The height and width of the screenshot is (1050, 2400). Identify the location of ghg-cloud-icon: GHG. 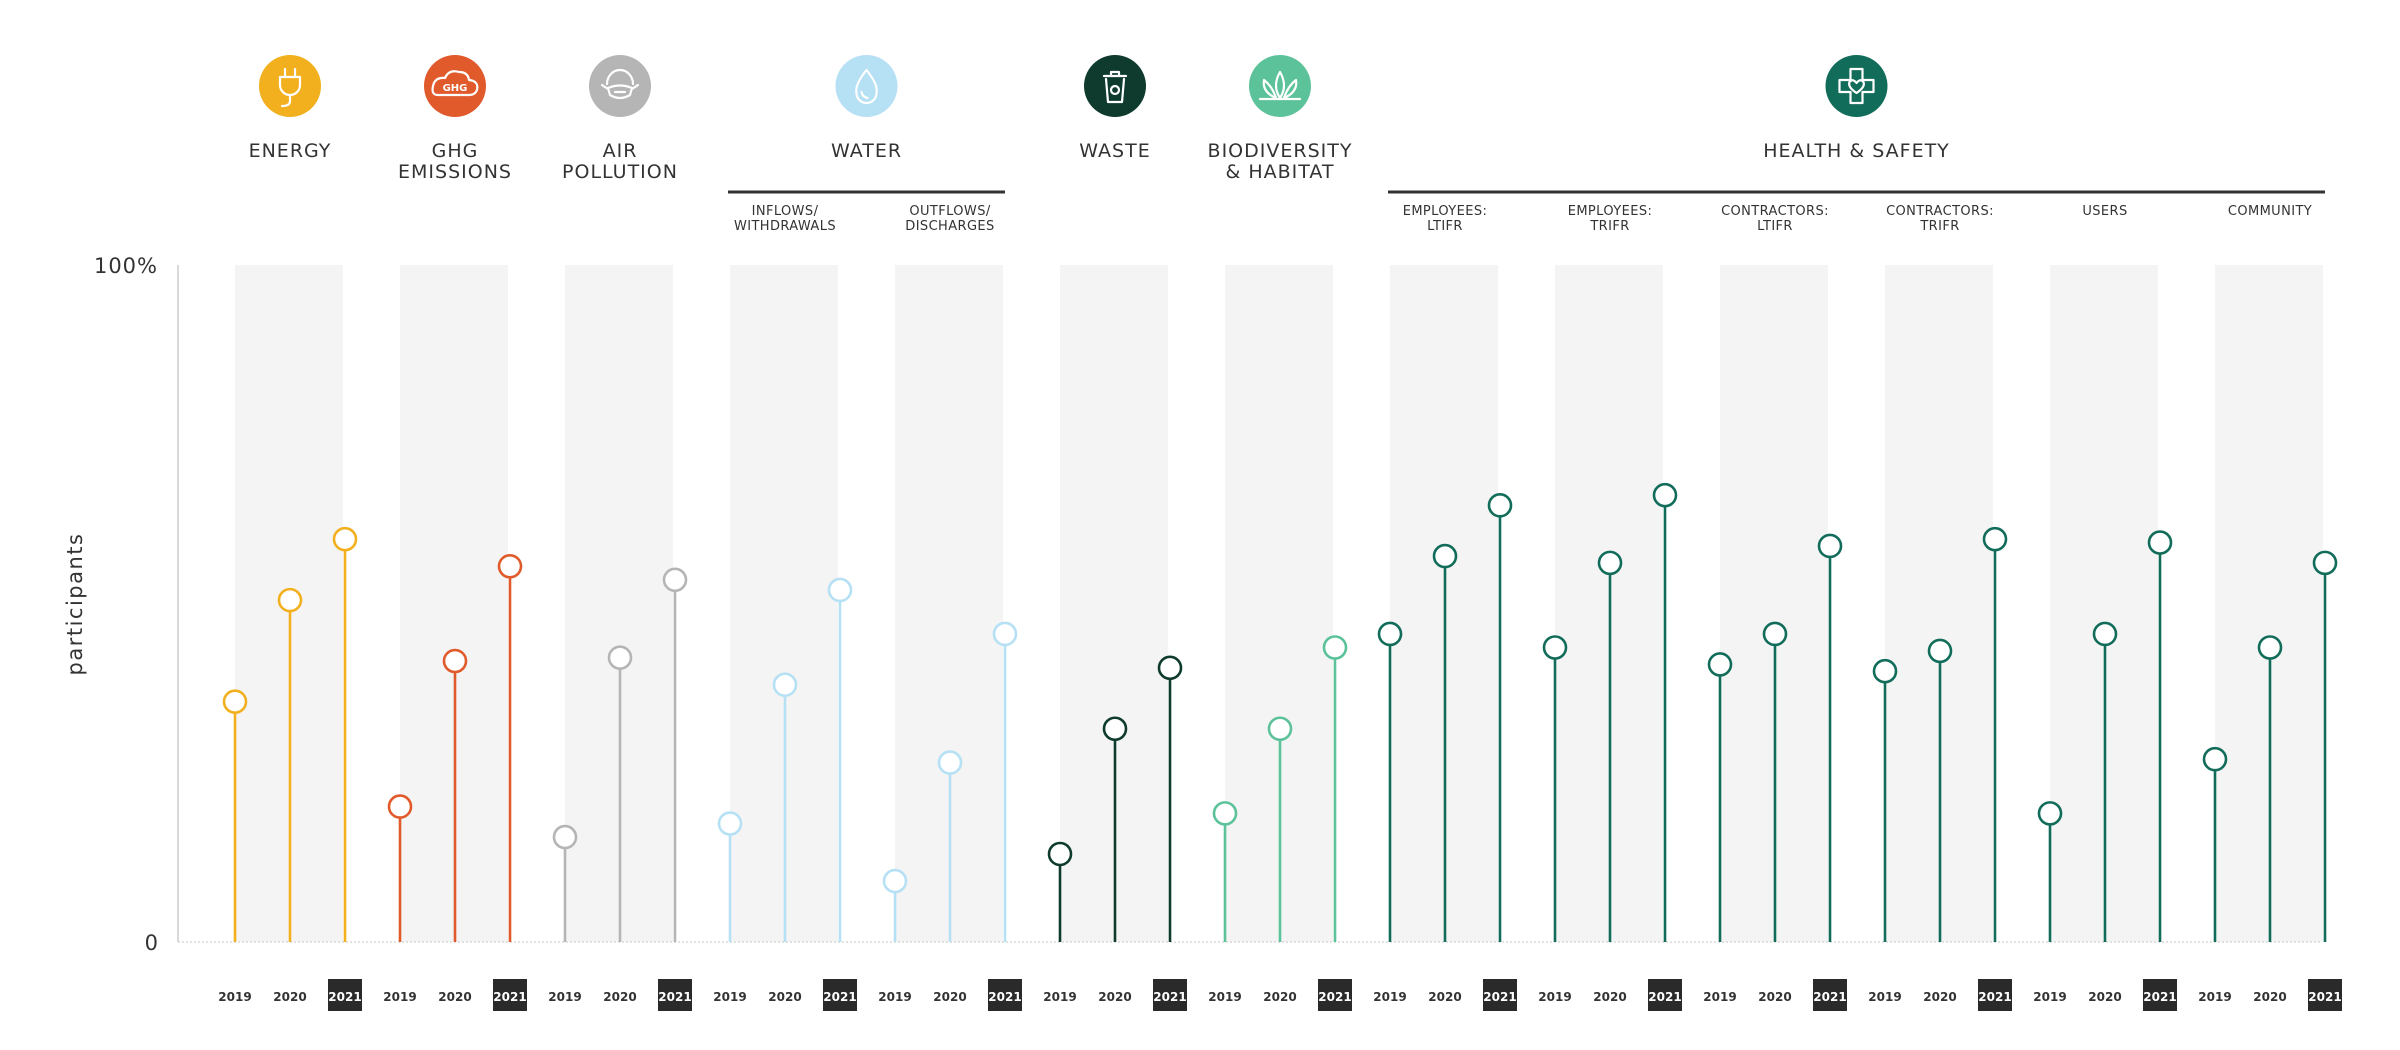
(455, 86).